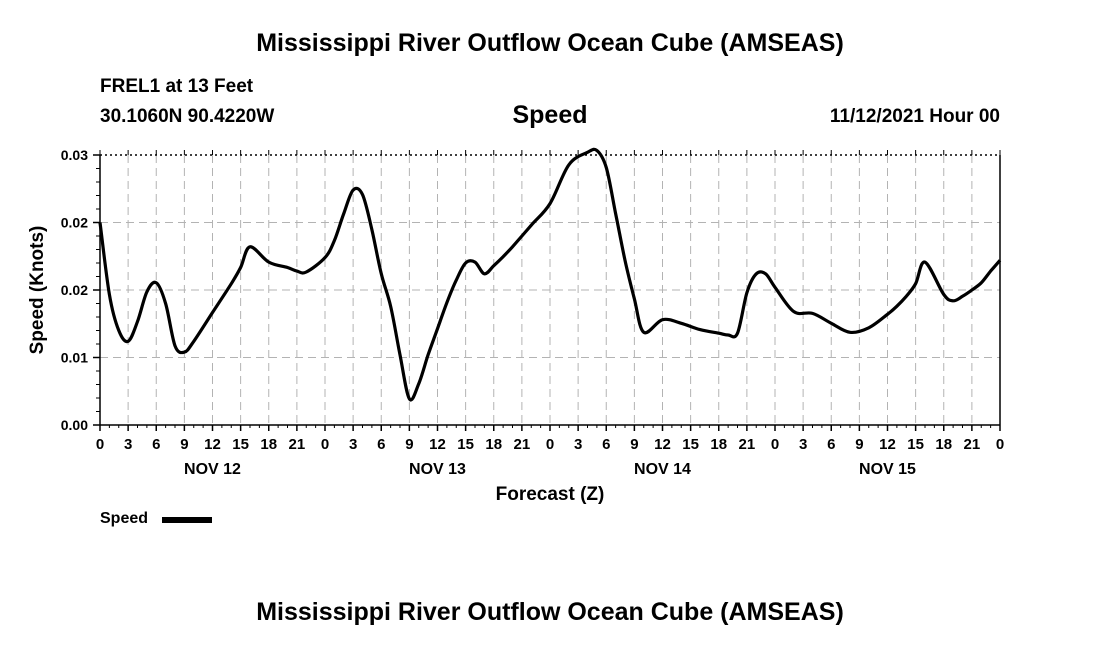 This screenshot has height=650, width=1100. I want to click on x-day-label: NOV 14, so click(662, 469).